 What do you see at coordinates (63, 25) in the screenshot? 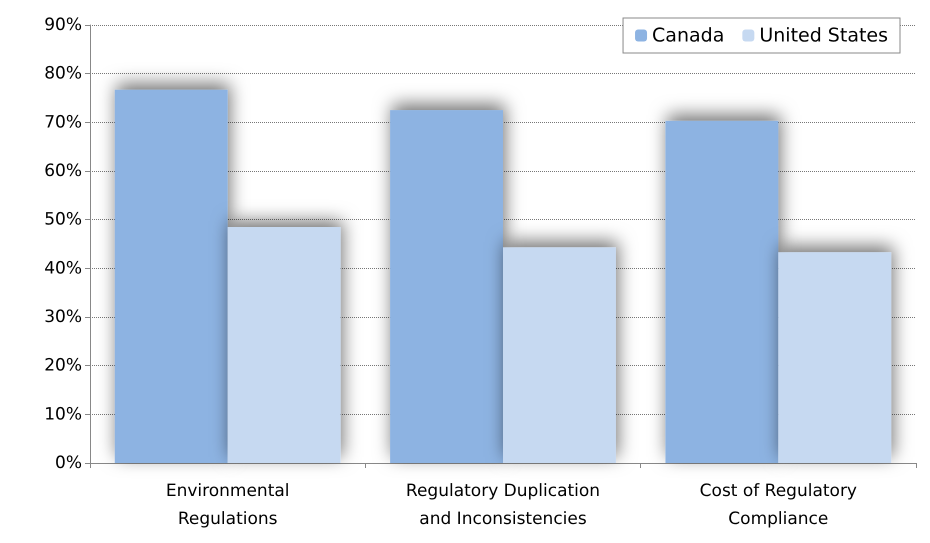
I see `y-tick-label: 90%` at bounding box center [63, 25].